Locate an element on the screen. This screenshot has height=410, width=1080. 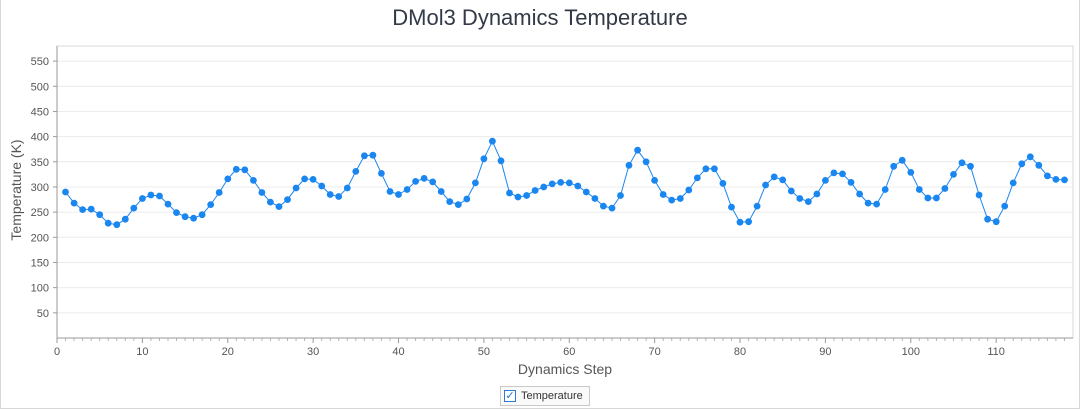
y-tick-label: 550 is located at coordinates (40, 62).